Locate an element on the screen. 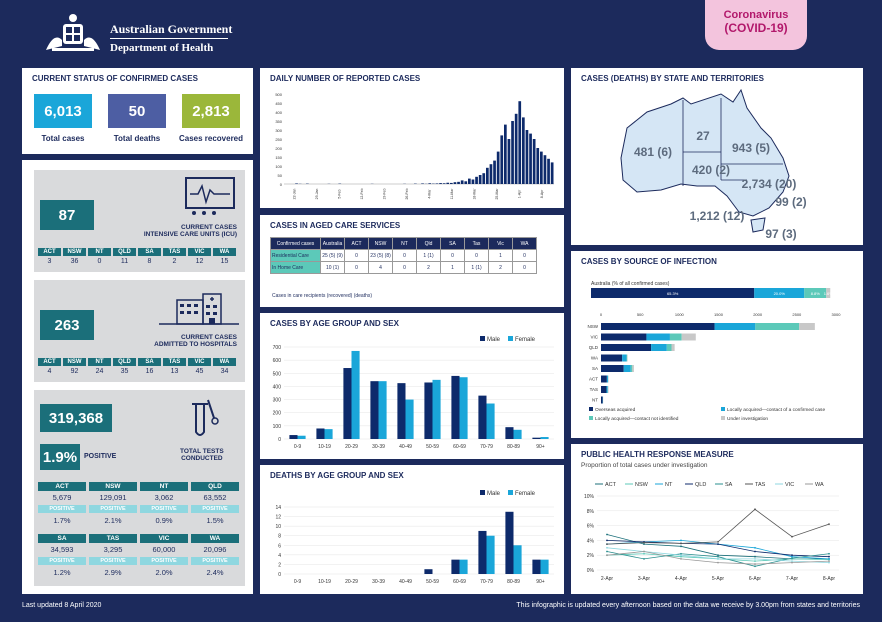 This screenshot has width=882, height=622. hospital-building-icon is located at coordinates (199, 310).